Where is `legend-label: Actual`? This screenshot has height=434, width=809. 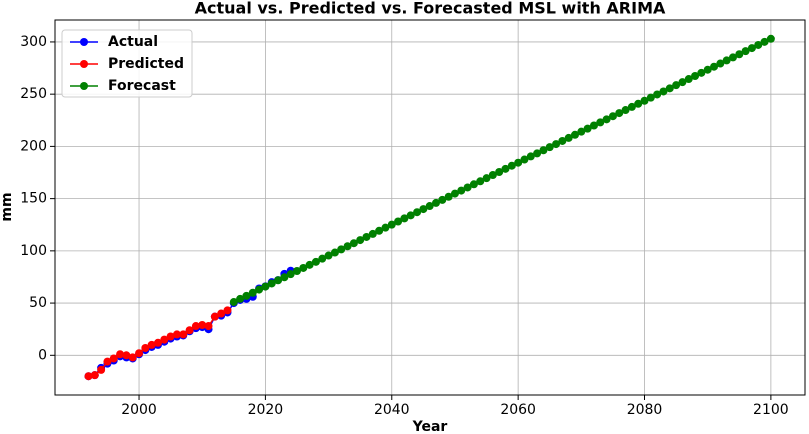
legend-label: Actual is located at coordinates (133, 42).